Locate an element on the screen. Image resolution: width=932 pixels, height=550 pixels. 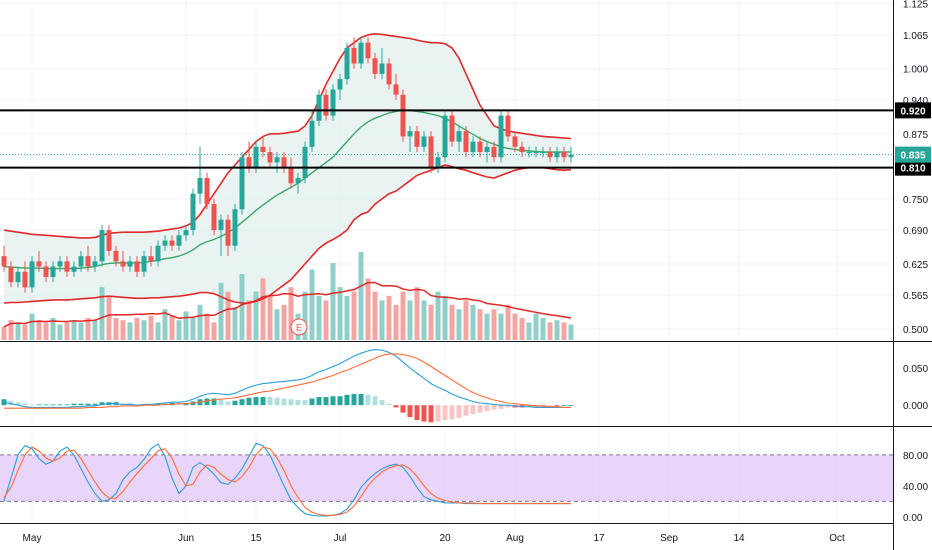
level-price-label: 0.920 is located at coordinates (912, 111).